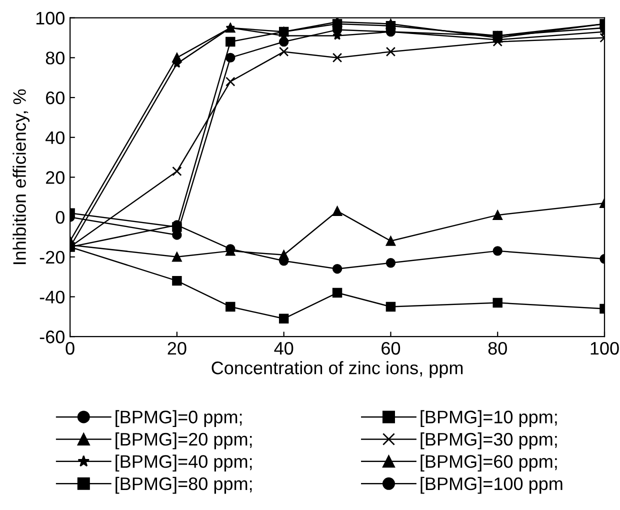 The width and height of the screenshot is (620, 510). Describe the element at coordinates (55, 58) in the screenshot. I see `y-tick-label: 80` at that location.